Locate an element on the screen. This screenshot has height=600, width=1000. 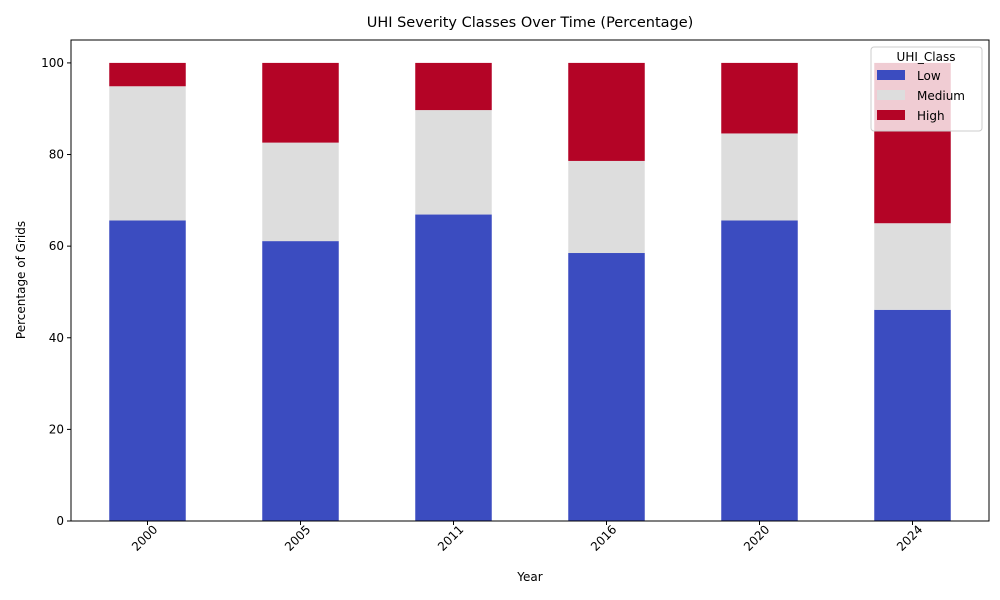
bar-medium-2000 is located at coordinates (147, 153).